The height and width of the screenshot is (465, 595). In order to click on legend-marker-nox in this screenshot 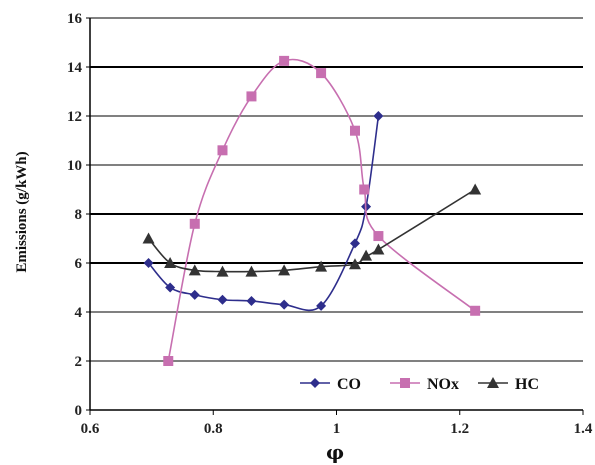, I will do `click(405, 383)`.